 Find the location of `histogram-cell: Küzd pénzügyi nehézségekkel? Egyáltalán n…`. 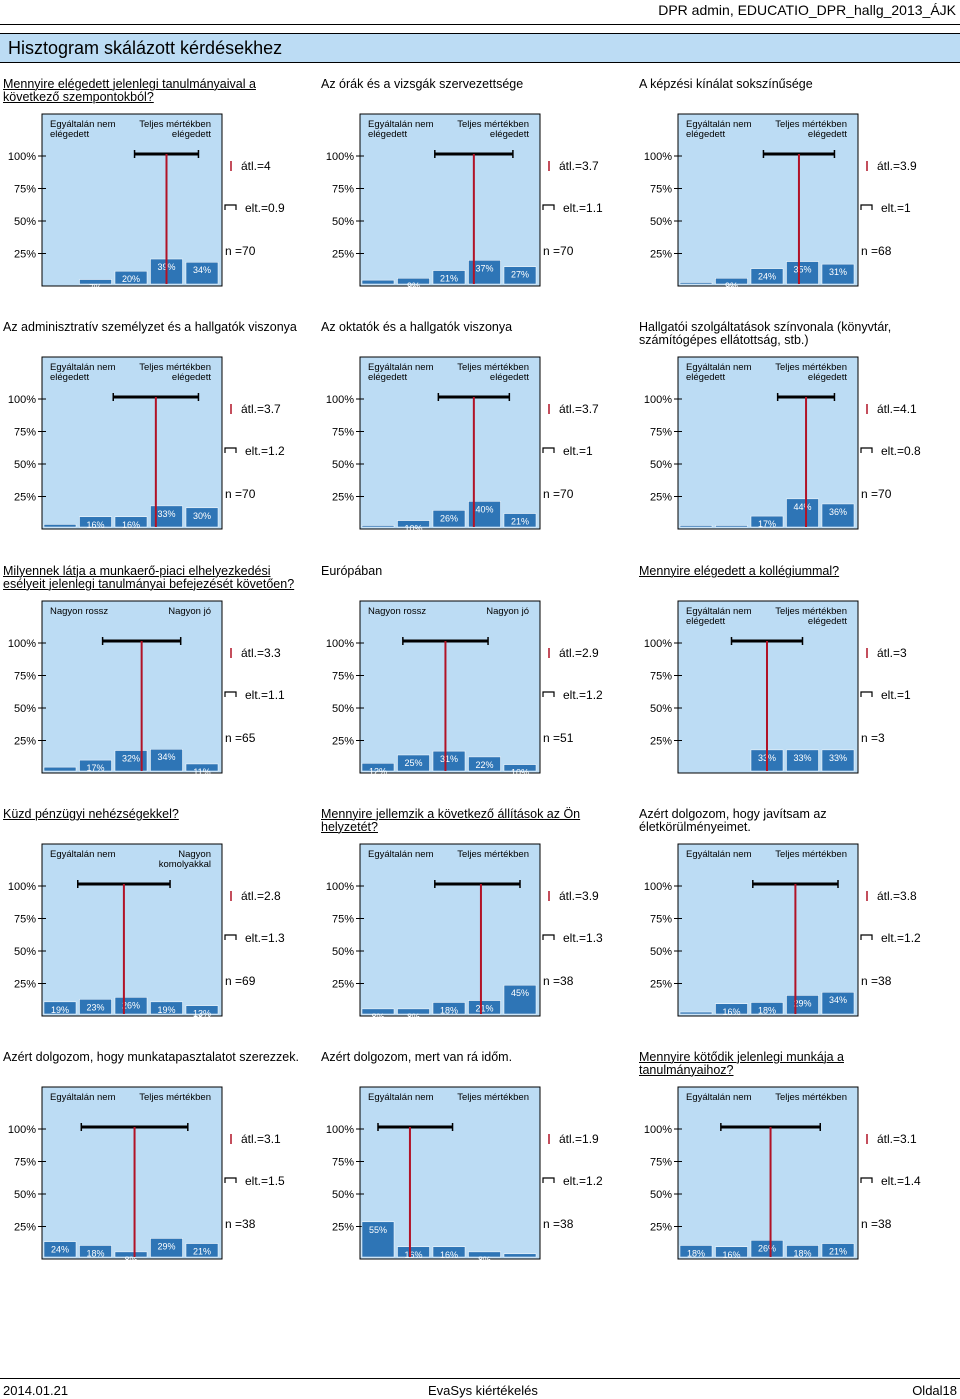

histogram-cell: Küzd pénzügyi nehézségekkel? Egyáltalán n… is located at coordinates (159, 915).